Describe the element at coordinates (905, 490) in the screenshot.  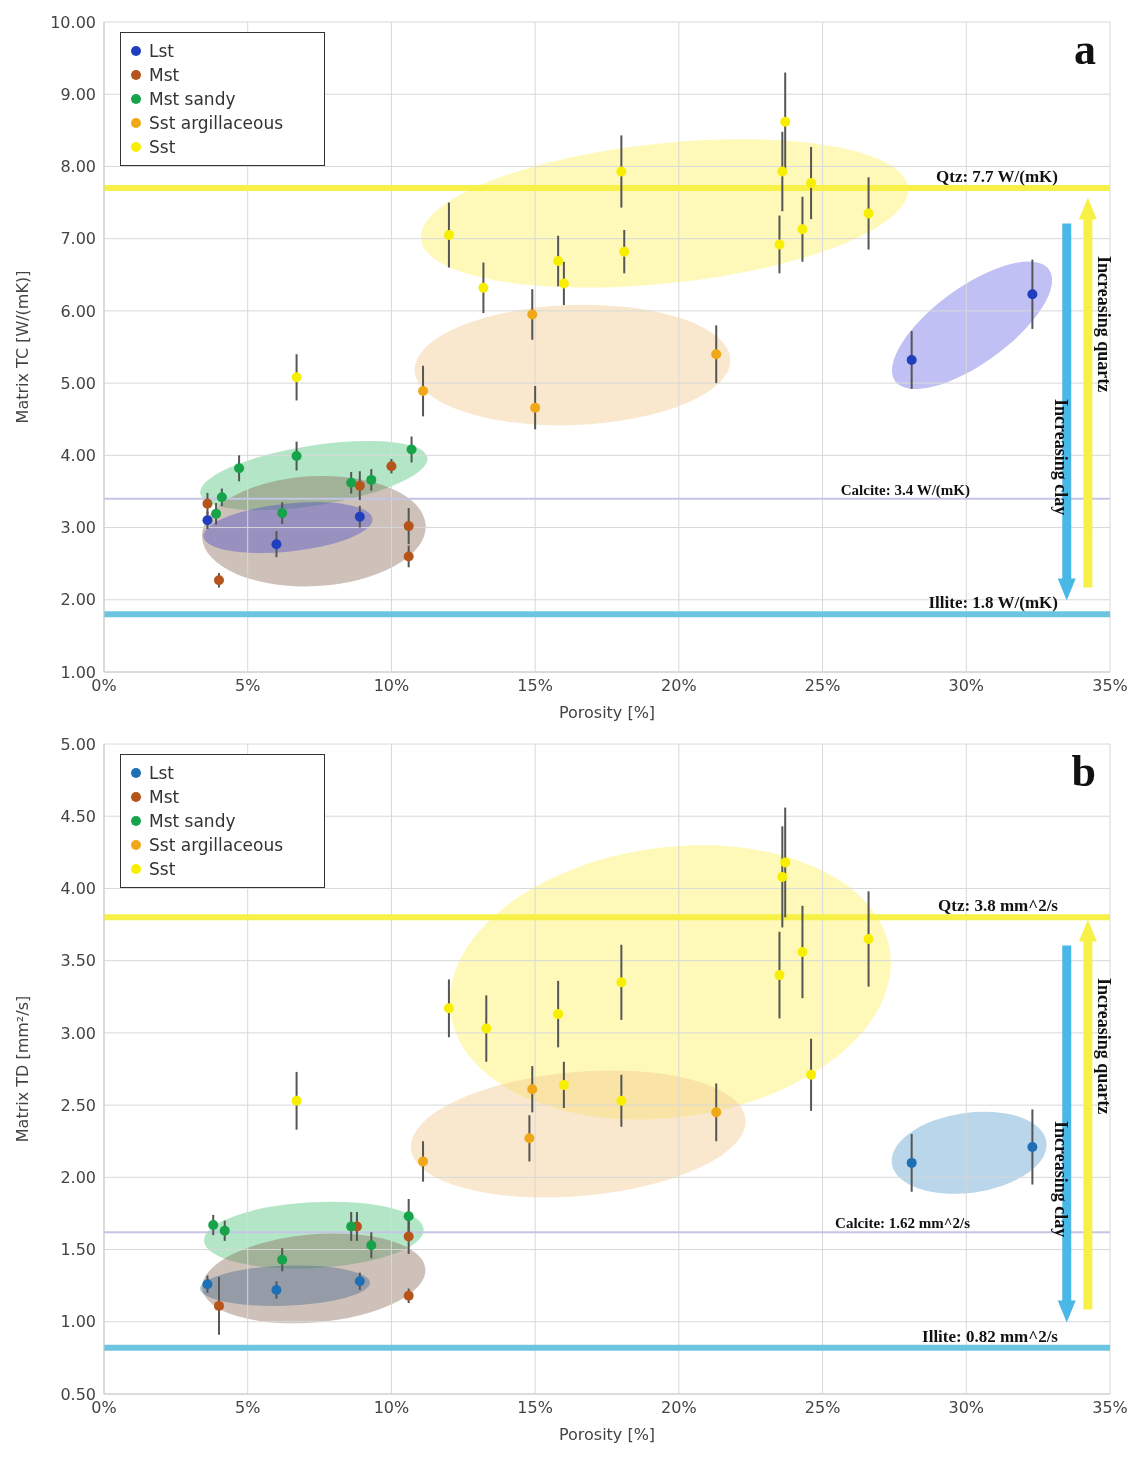
I see `ref-line-label: Calcite: 3.4 W/(mK)` at that location.